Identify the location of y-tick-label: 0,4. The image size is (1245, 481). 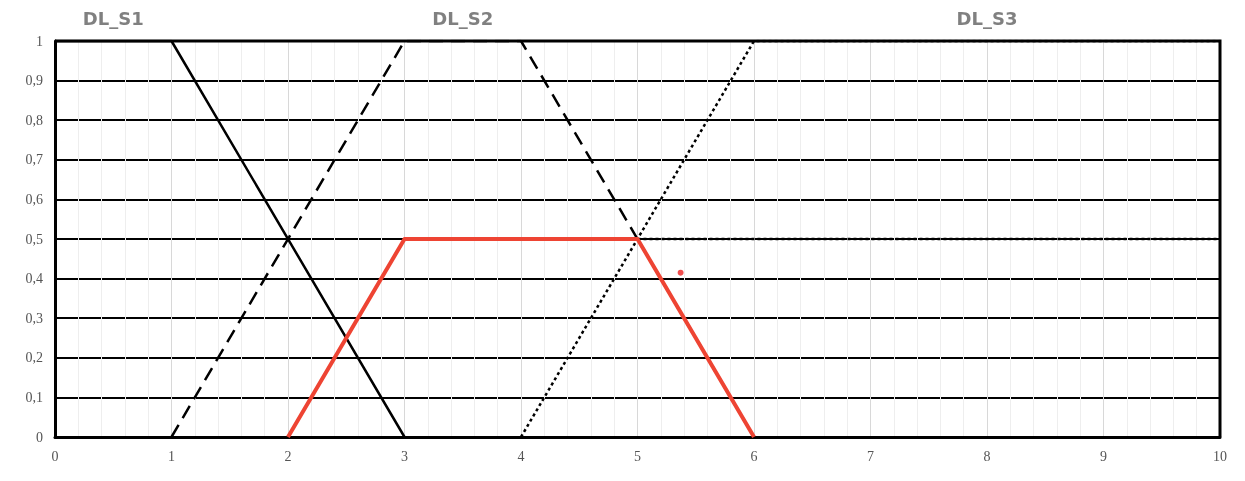
(34, 279).